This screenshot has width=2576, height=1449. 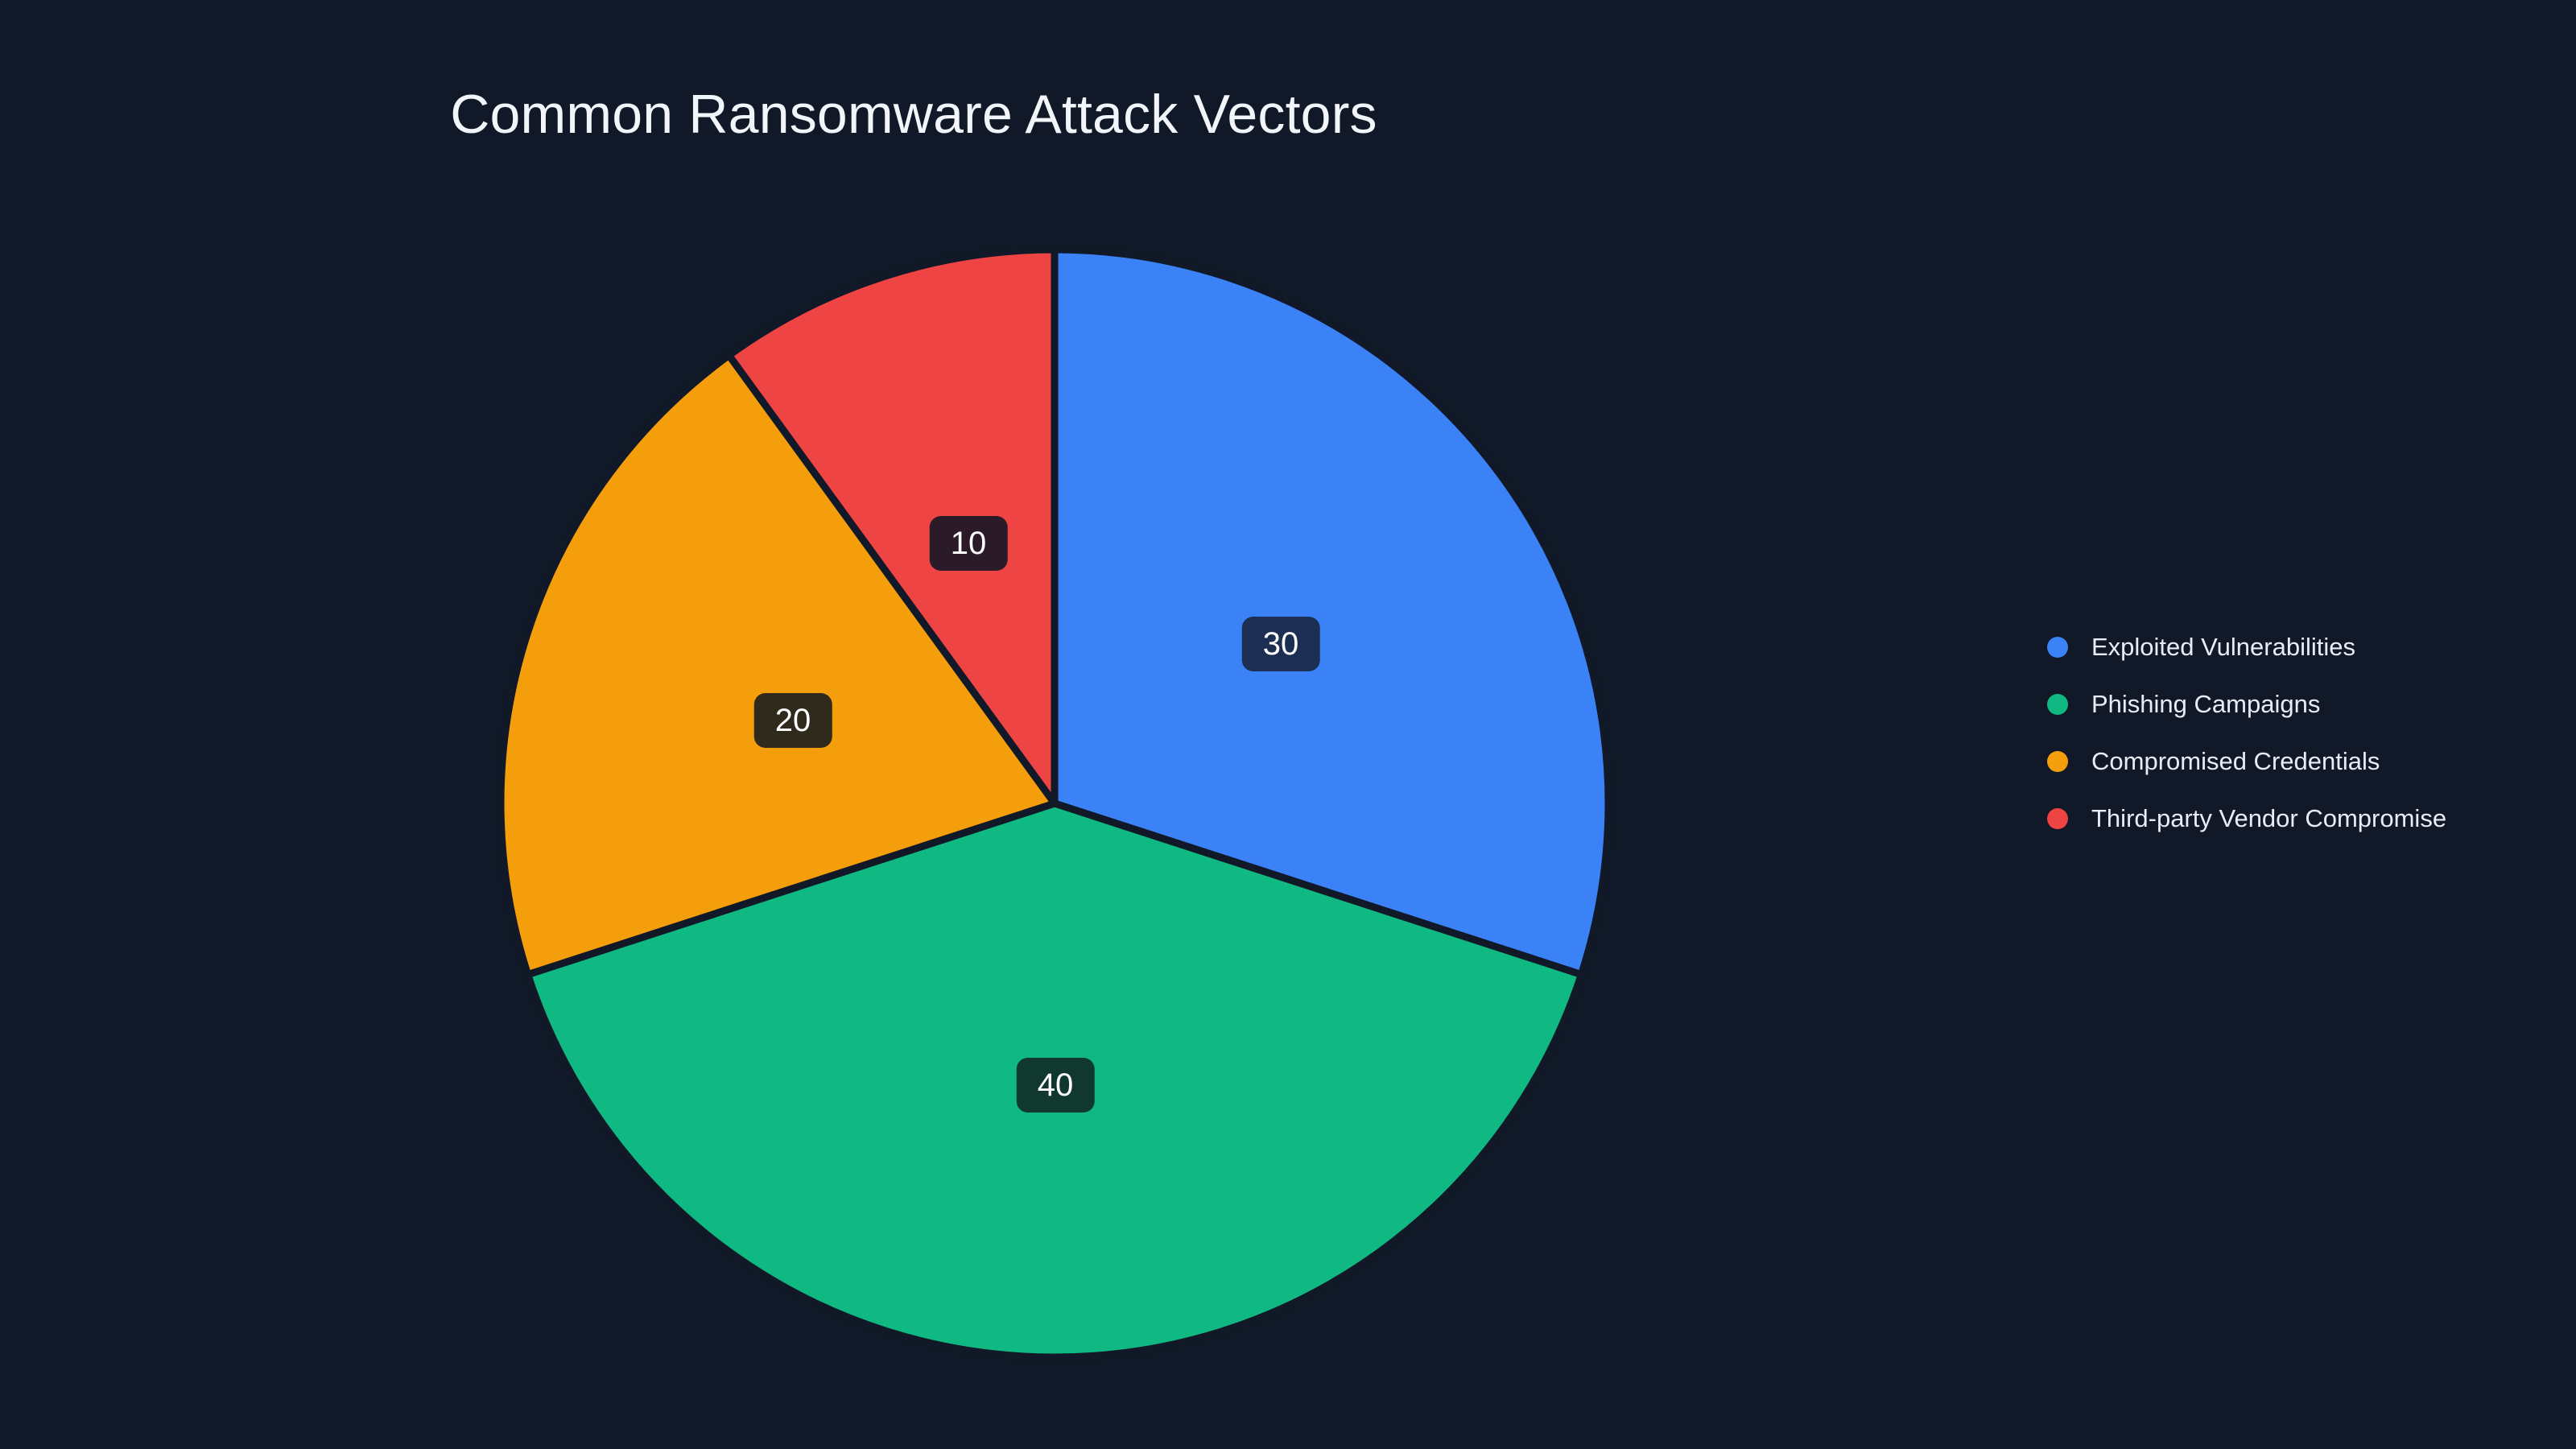 I want to click on legend-item-label: Phishing Campaigns, so click(x=2206, y=704).